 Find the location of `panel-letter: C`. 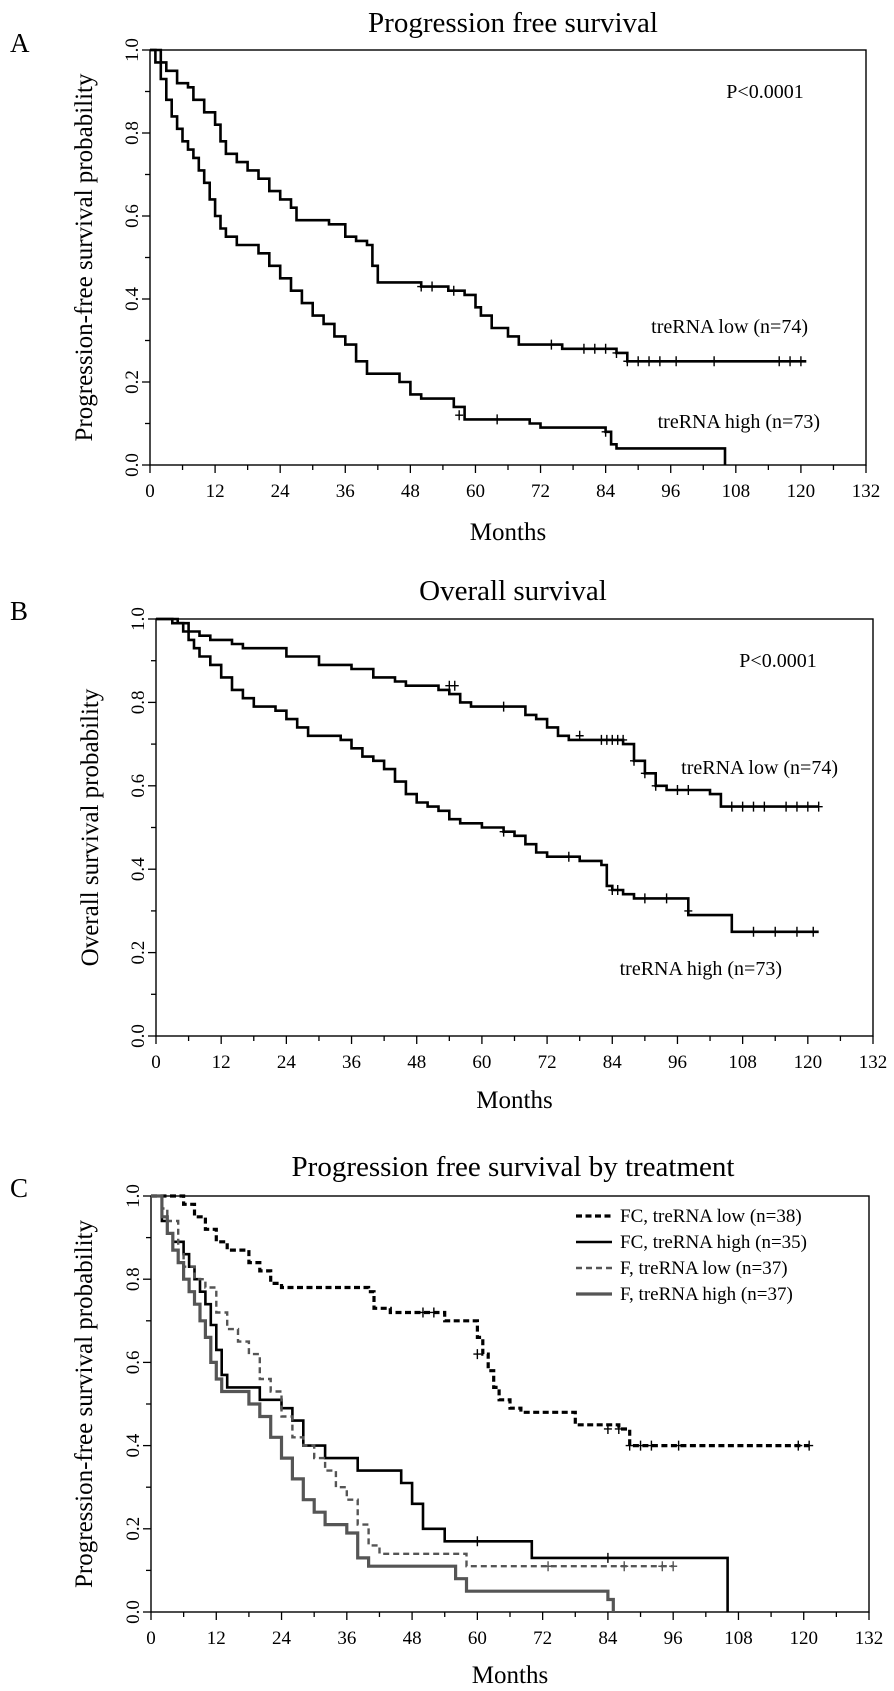

panel-letter: C is located at coordinates (19, 1188).